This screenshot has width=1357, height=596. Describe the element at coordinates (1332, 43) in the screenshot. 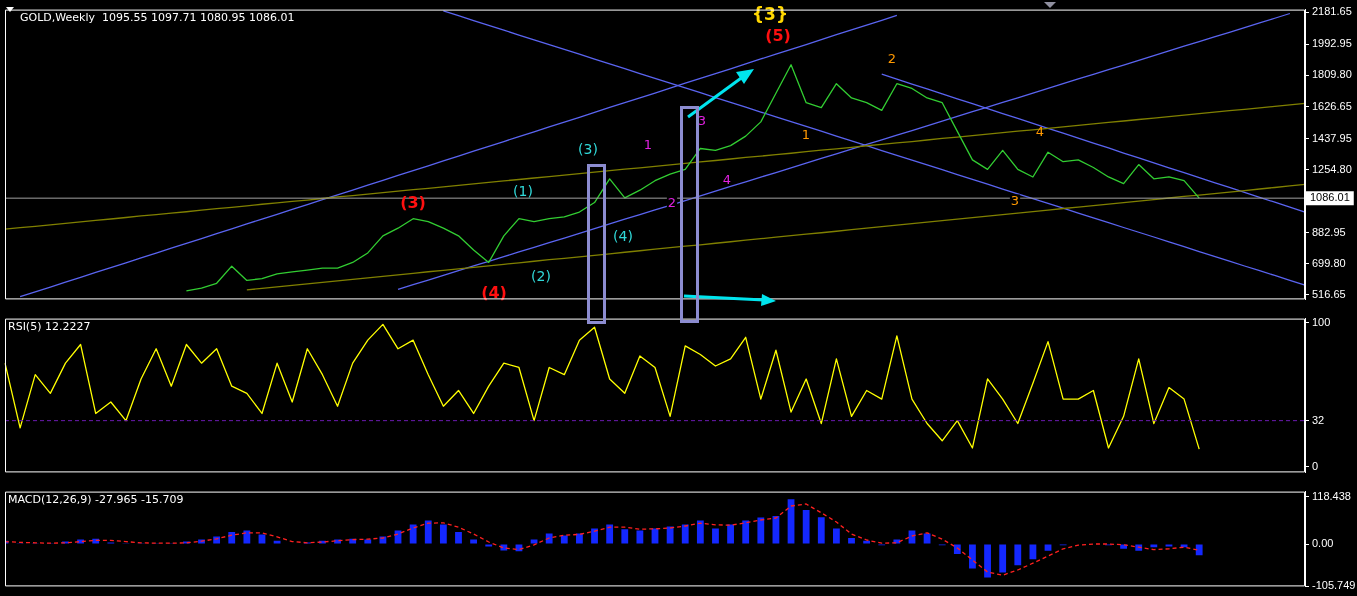

I see `y-tick-label: 1992.95` at that location.